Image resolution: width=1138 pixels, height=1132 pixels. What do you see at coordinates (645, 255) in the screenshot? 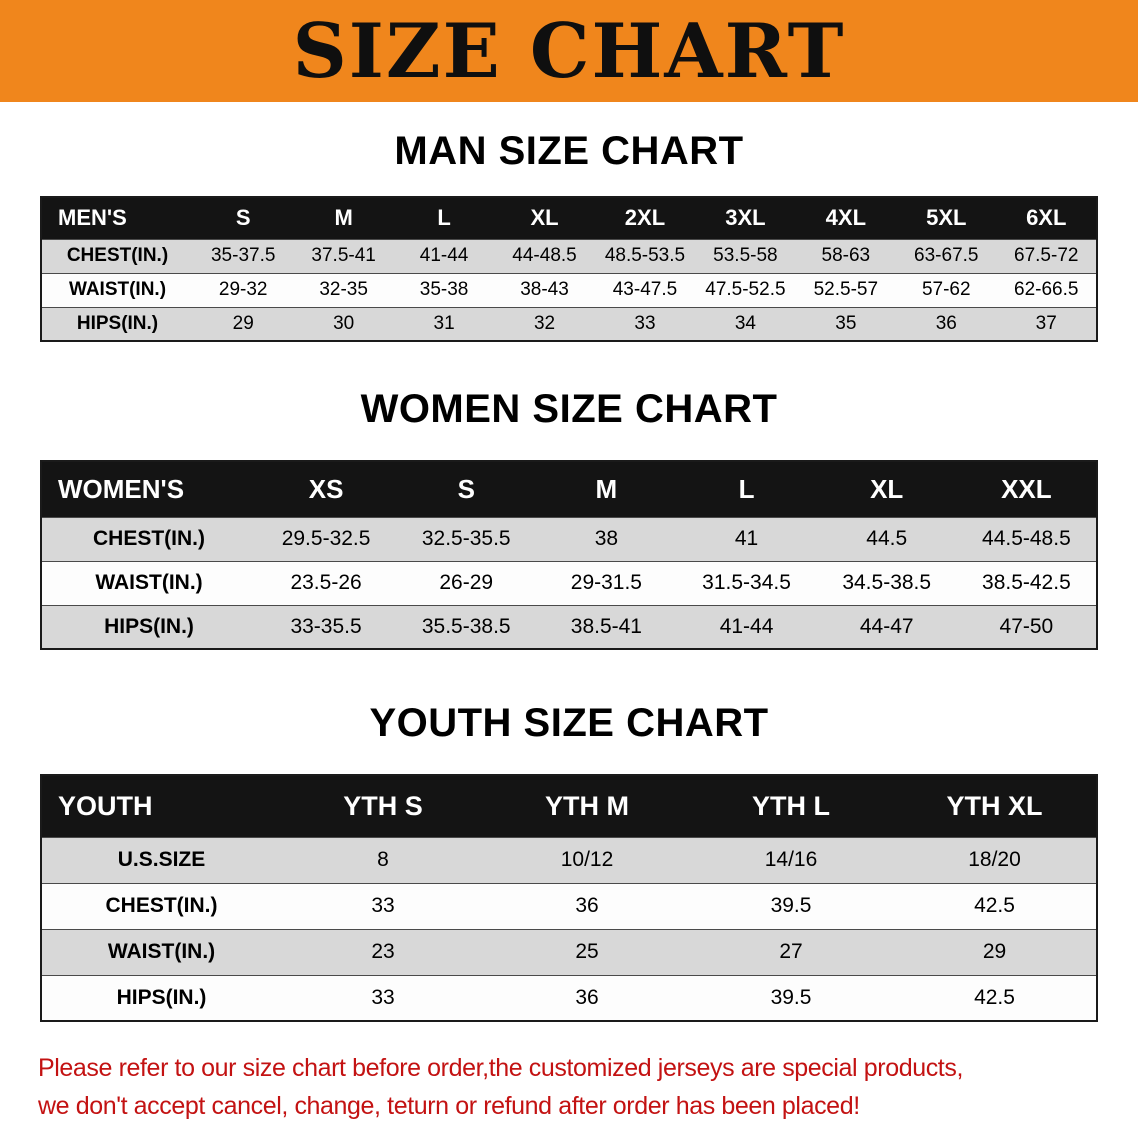
I see `table-cell: 48.5-53.5` at bounding box center [645, 255].